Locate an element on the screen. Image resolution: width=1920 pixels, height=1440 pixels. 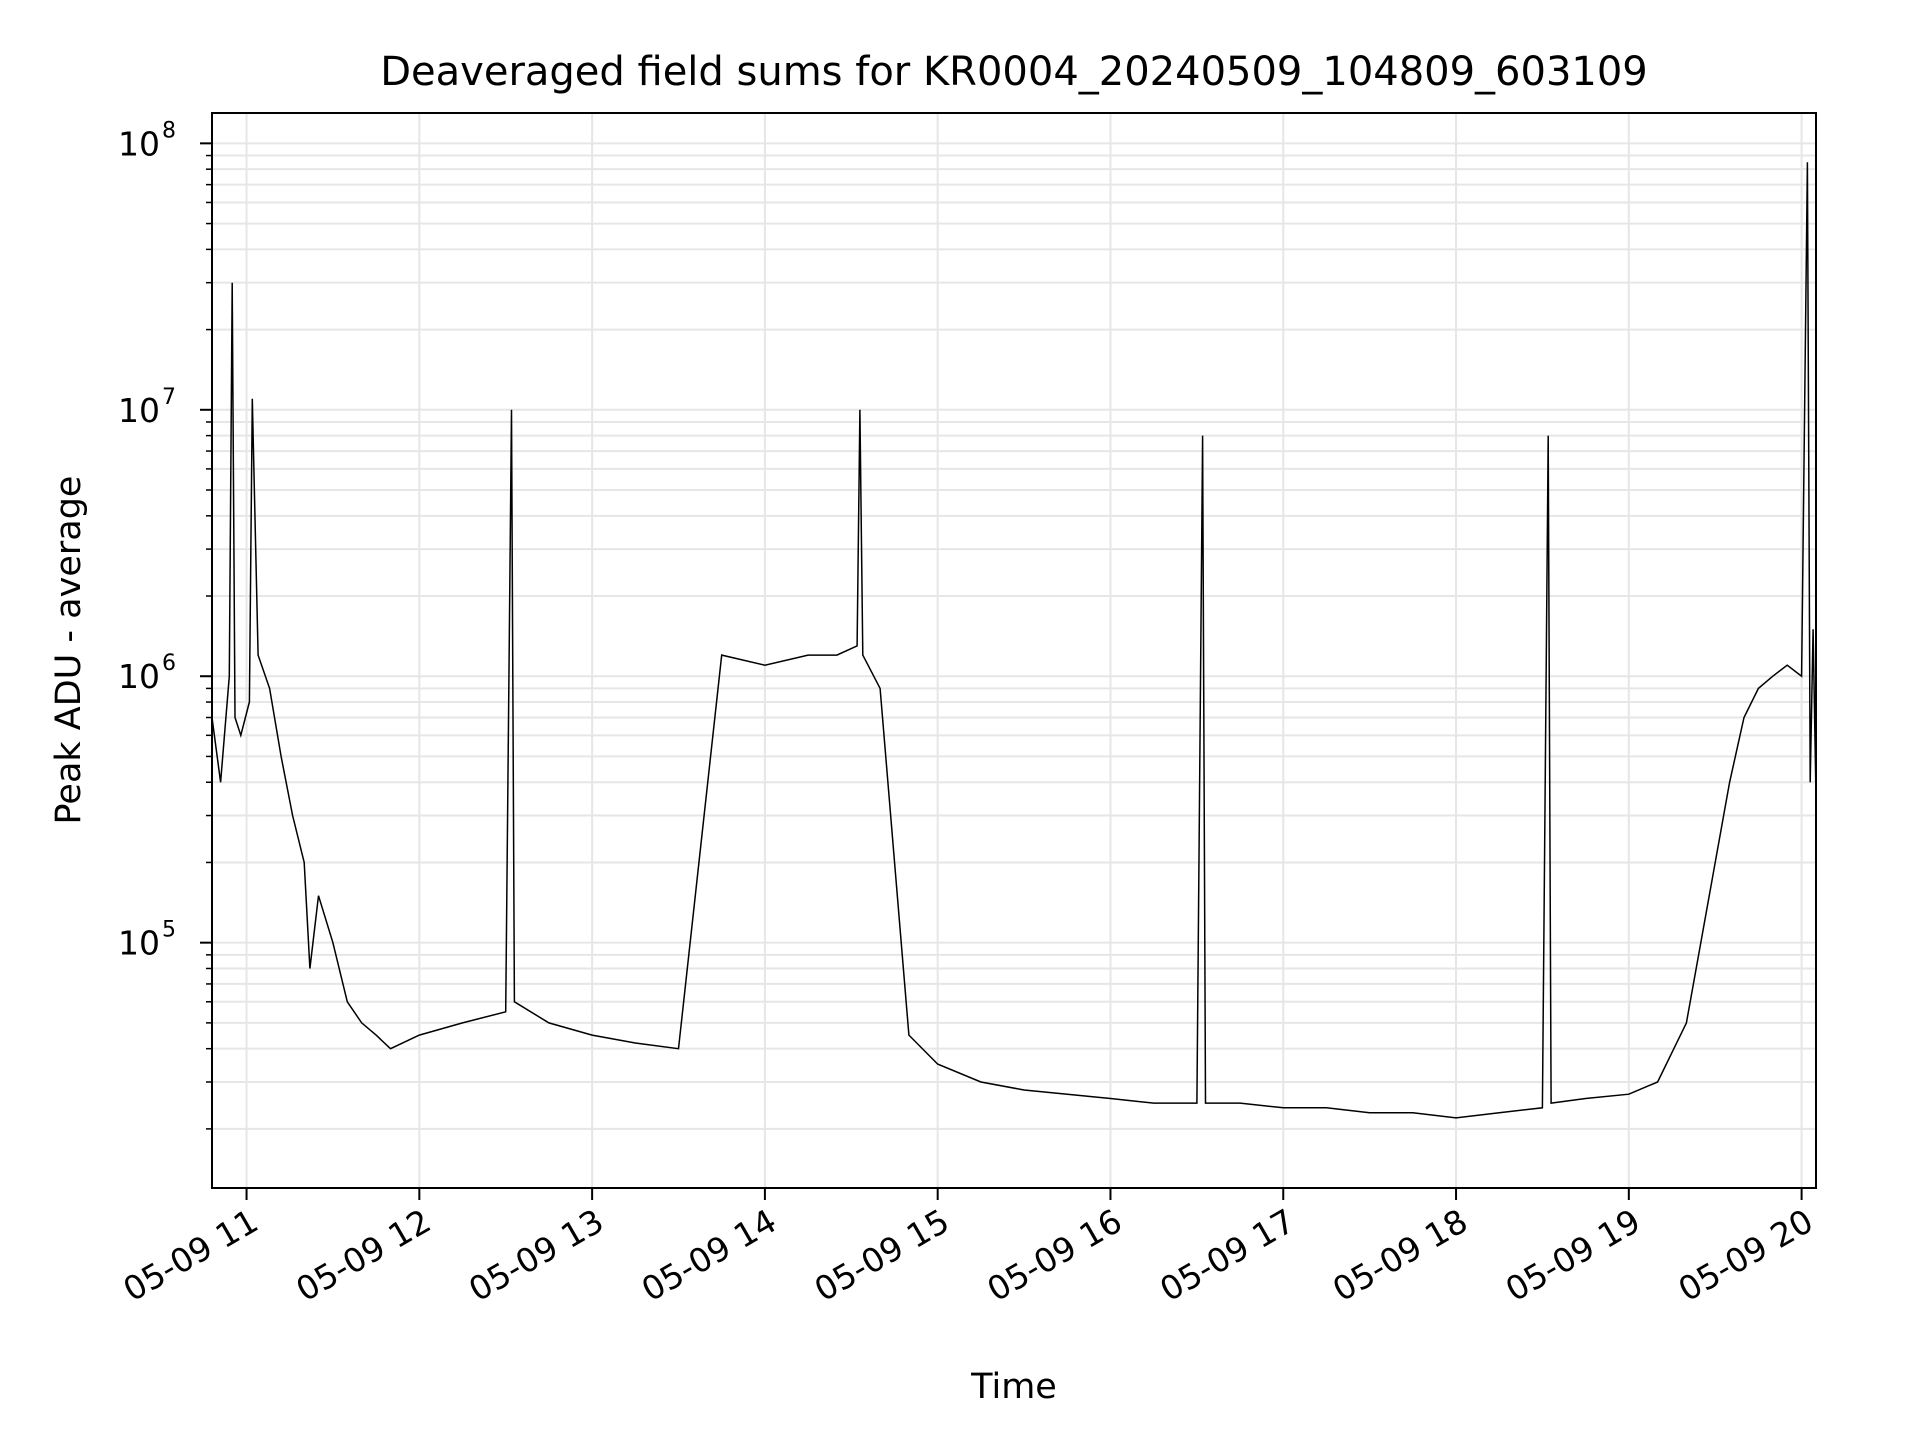
y-tick-exponent: 7 is located at coordinates (169, 397).